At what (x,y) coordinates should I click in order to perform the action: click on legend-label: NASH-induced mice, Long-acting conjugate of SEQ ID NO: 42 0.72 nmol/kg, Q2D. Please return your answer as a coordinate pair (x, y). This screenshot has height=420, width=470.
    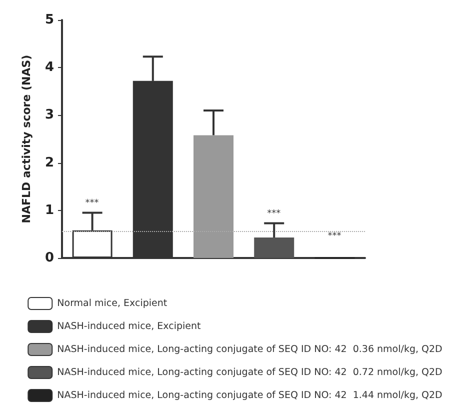
    Looking at the image, I should click on (249, 372).